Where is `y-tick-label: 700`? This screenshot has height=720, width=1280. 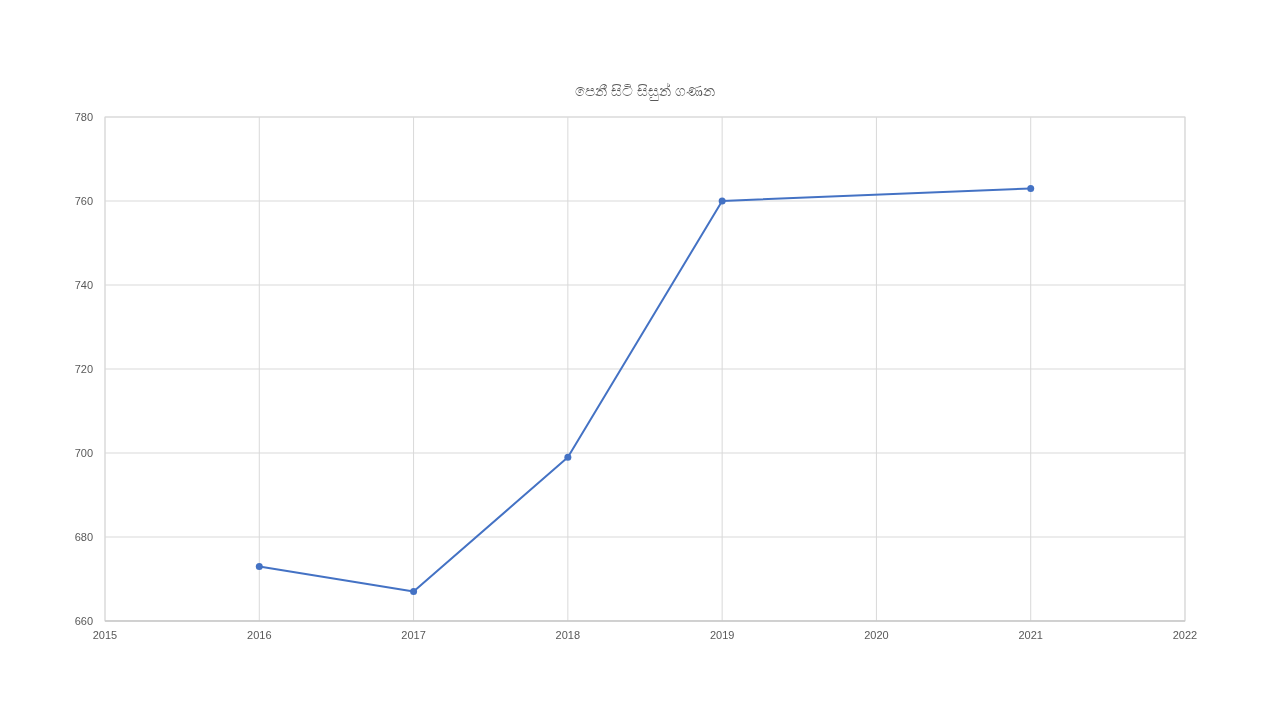
y-tick-label: 700 is located at coordinates (83, 453).